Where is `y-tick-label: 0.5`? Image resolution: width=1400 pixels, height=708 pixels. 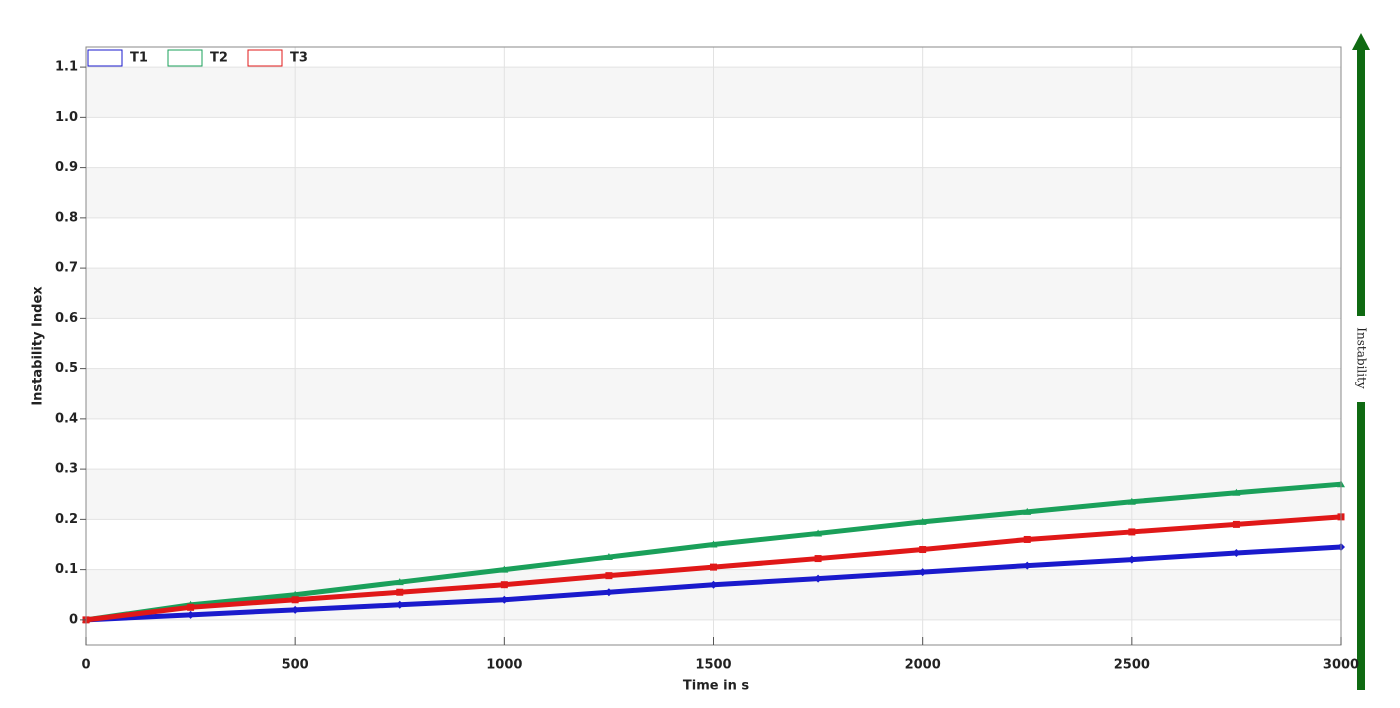 y-tick-label: 0.5 is located at coordinates (66, 368).